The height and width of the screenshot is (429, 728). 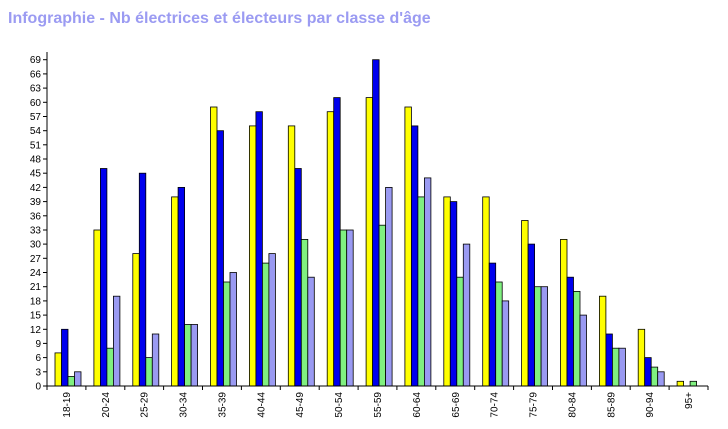 I want to click on x-tick-label: 75-79, so click(x=534, y=405).